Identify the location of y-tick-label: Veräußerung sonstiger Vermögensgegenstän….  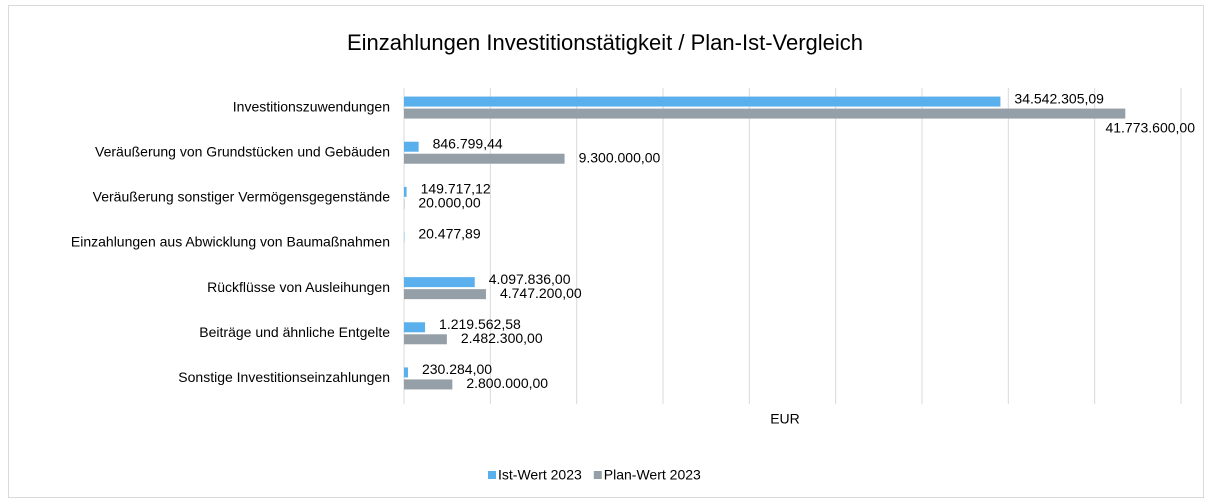
(242, 197).